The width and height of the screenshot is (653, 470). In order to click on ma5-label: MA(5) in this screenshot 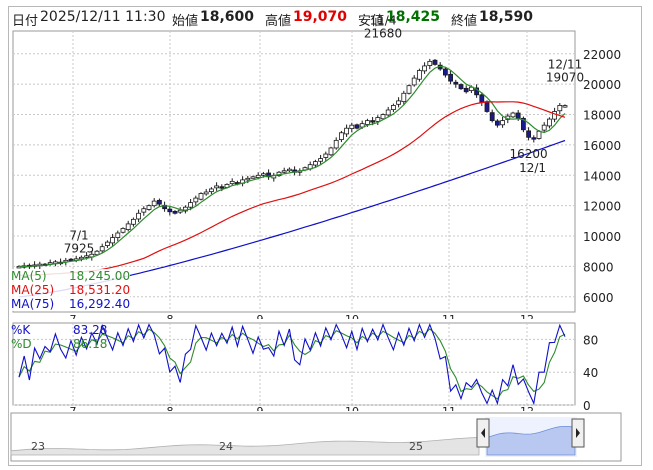, I will do `click(29, 276)`.